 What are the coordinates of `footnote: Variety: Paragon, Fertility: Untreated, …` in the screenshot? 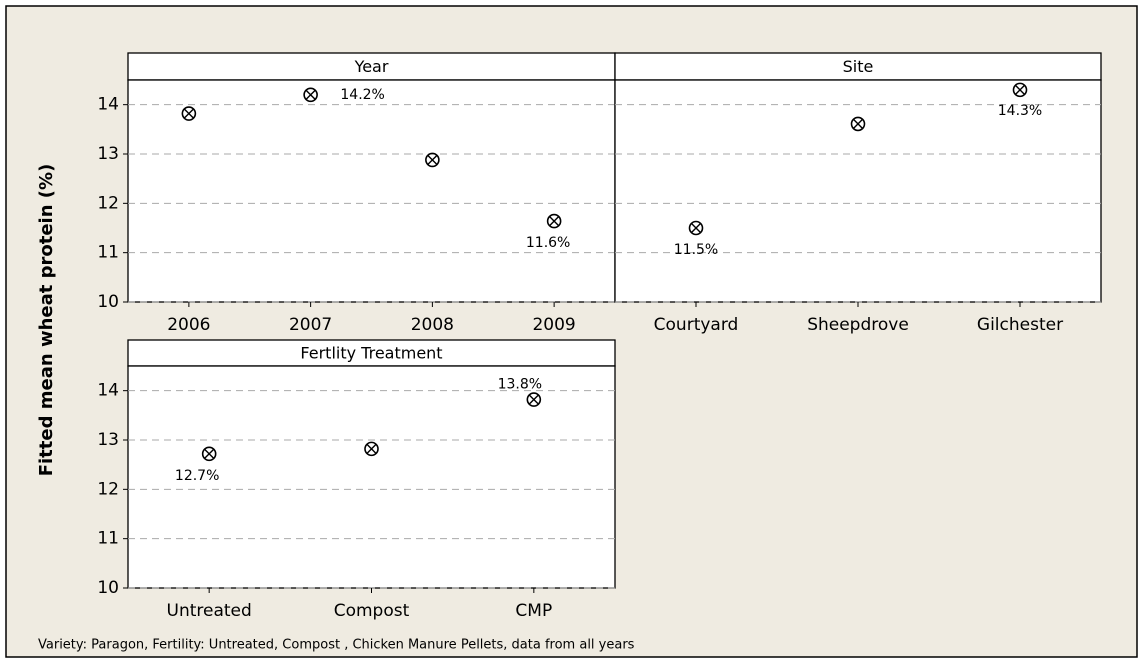 It's located at (336, 645).